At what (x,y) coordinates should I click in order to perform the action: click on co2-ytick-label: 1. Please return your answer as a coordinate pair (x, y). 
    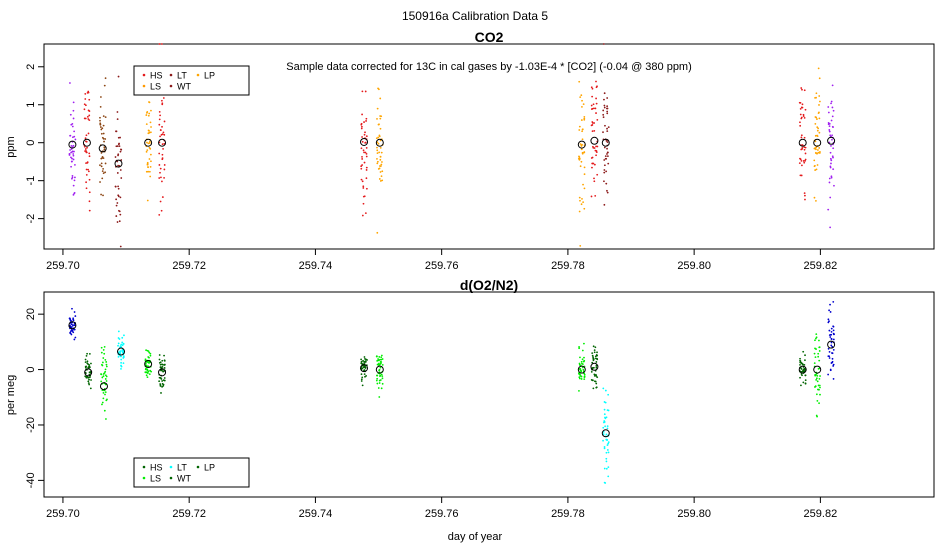
    Looking at the image, I should click on (31, 105).